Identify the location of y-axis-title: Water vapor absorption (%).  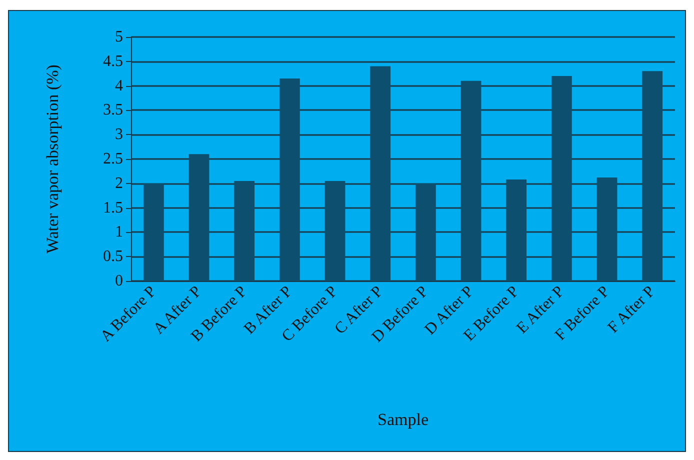
(52, 159).